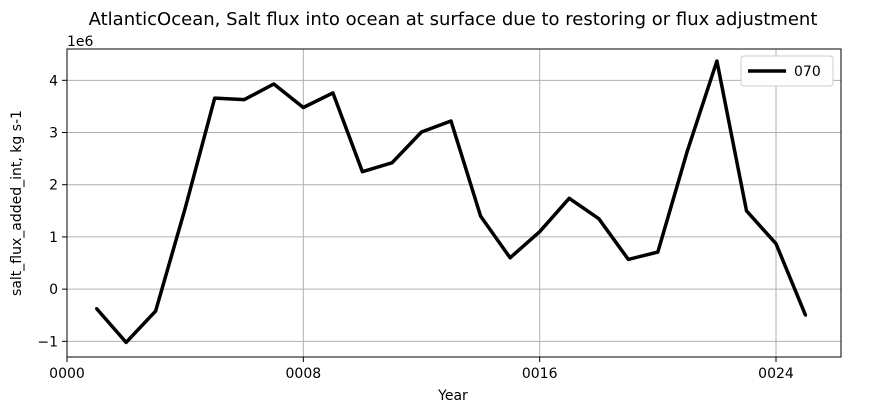  Describe the element at coordinates (304, 374) in the screenshot. I see `x-tick-label: 0008` at that location.